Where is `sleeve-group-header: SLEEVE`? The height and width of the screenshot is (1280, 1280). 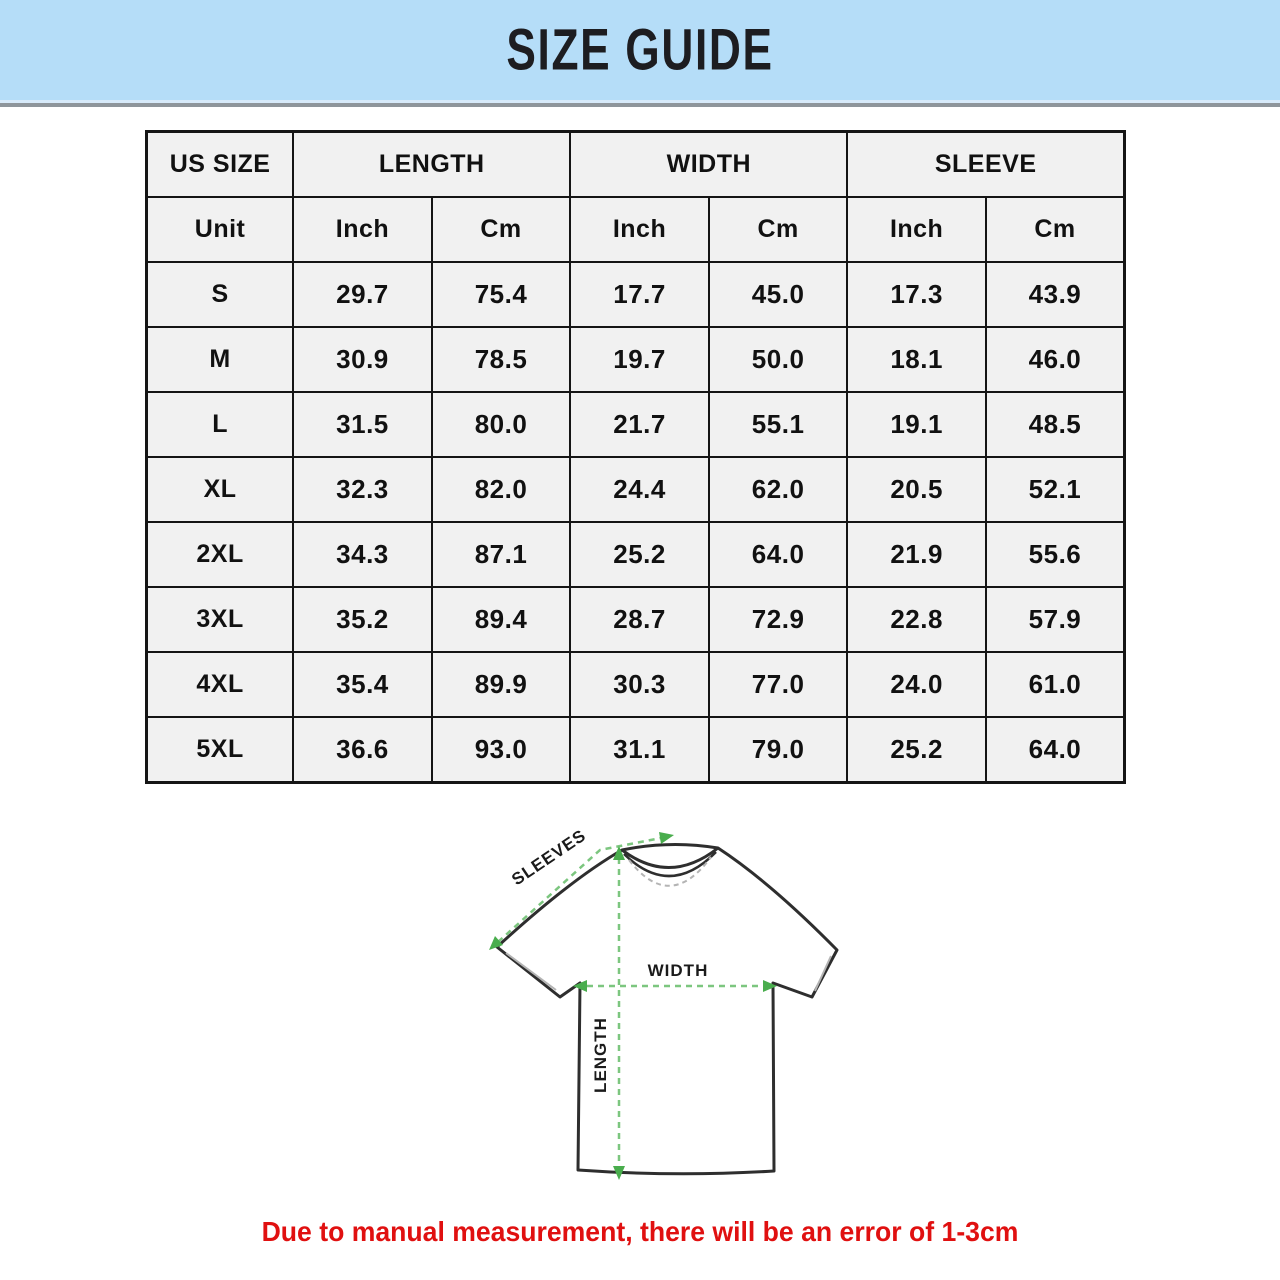 sleeve-group-header: SLEEVE is located at coordinates (986, 164).